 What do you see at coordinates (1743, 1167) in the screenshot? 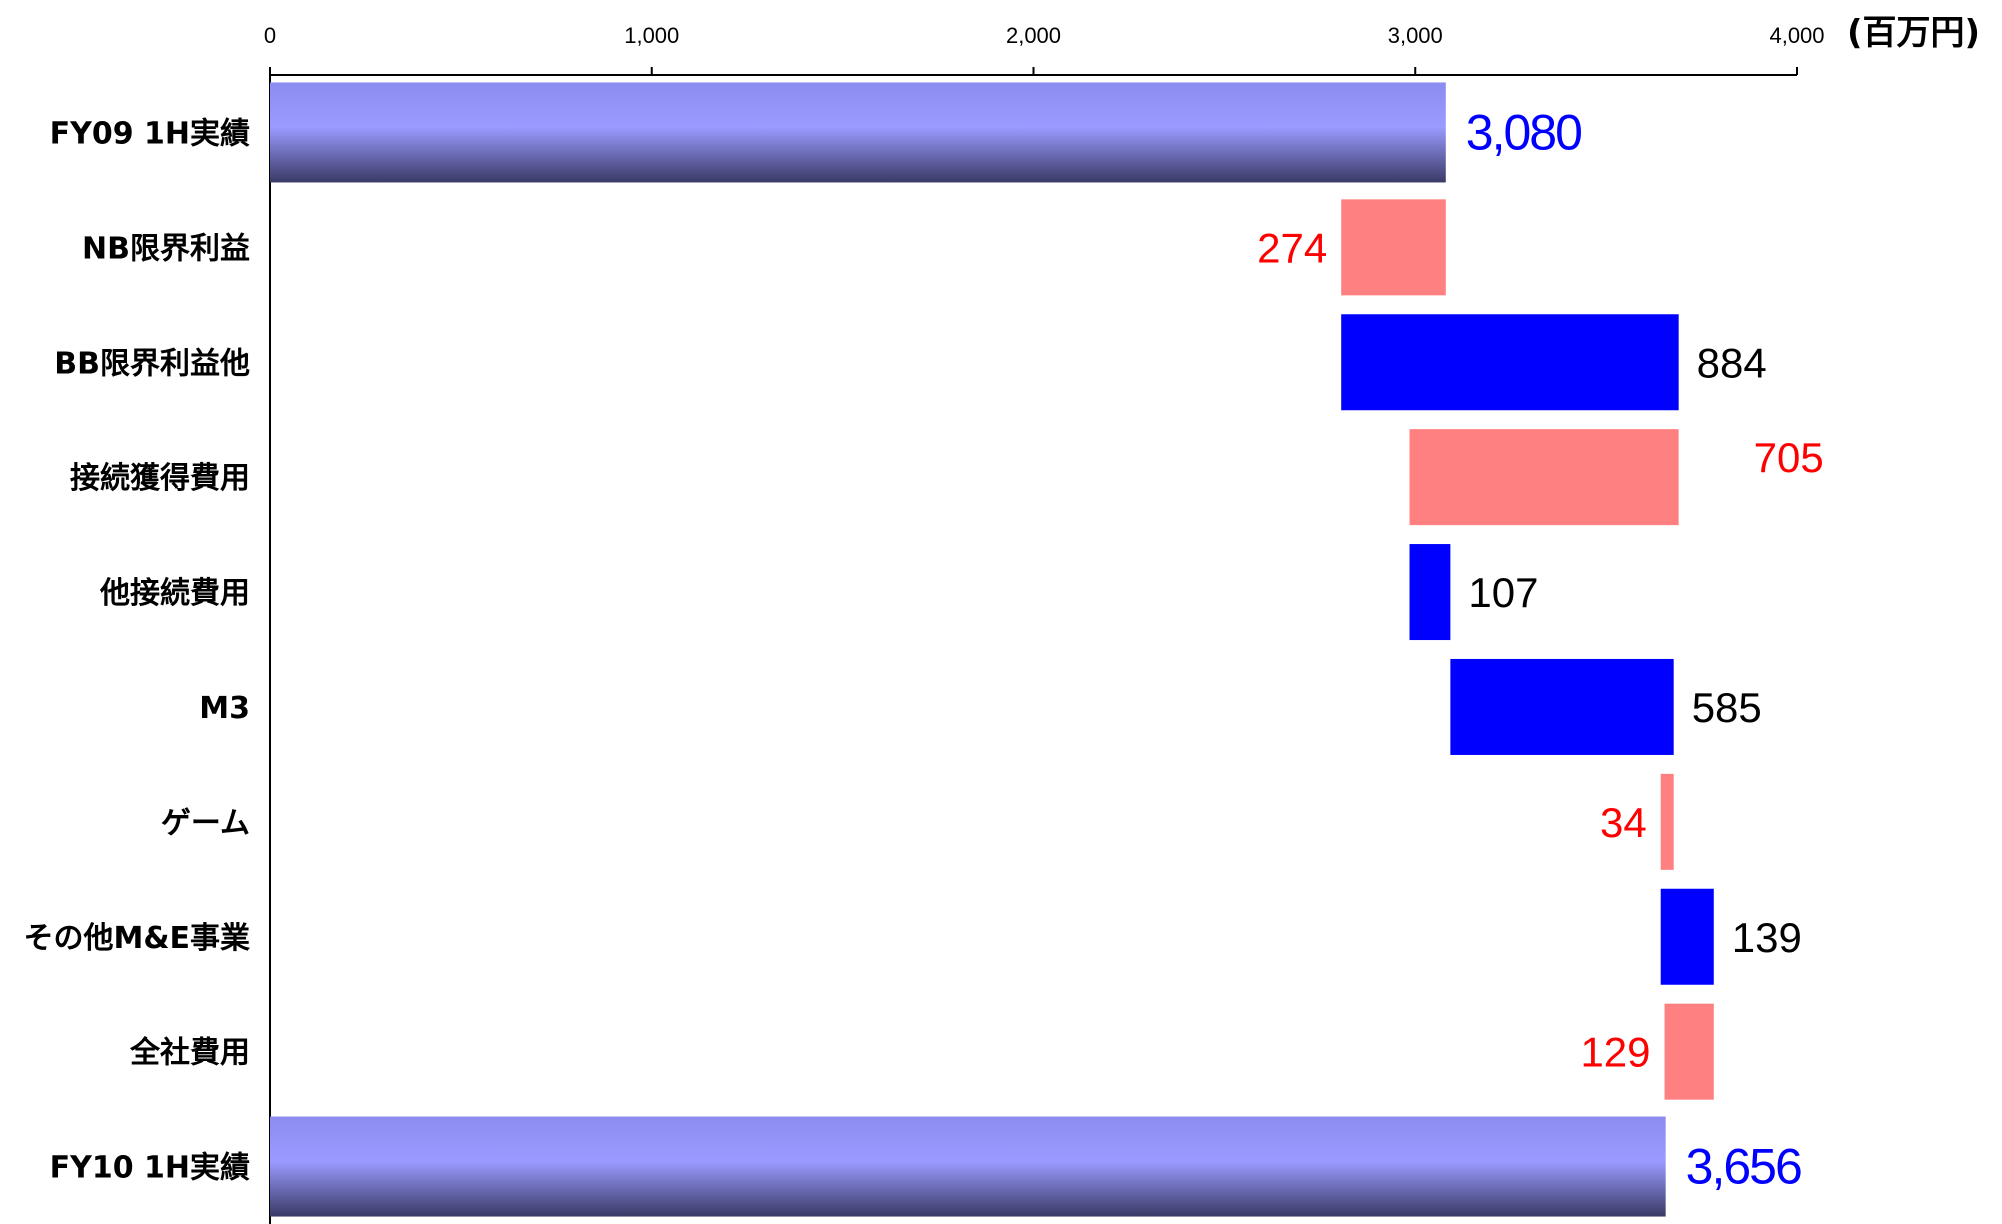
I see `value-label: 3,656` at bounding box center [1743, 1167].